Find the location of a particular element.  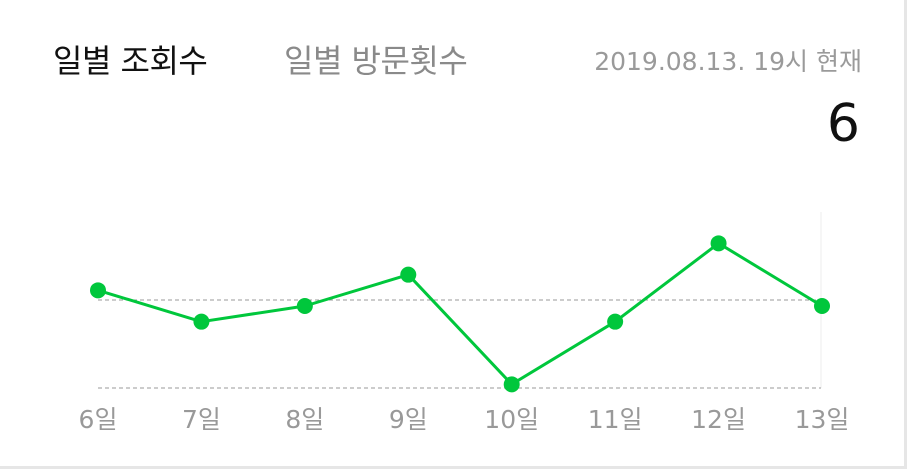

x-tick-label: 10일 is located at coordinates (511, 419).